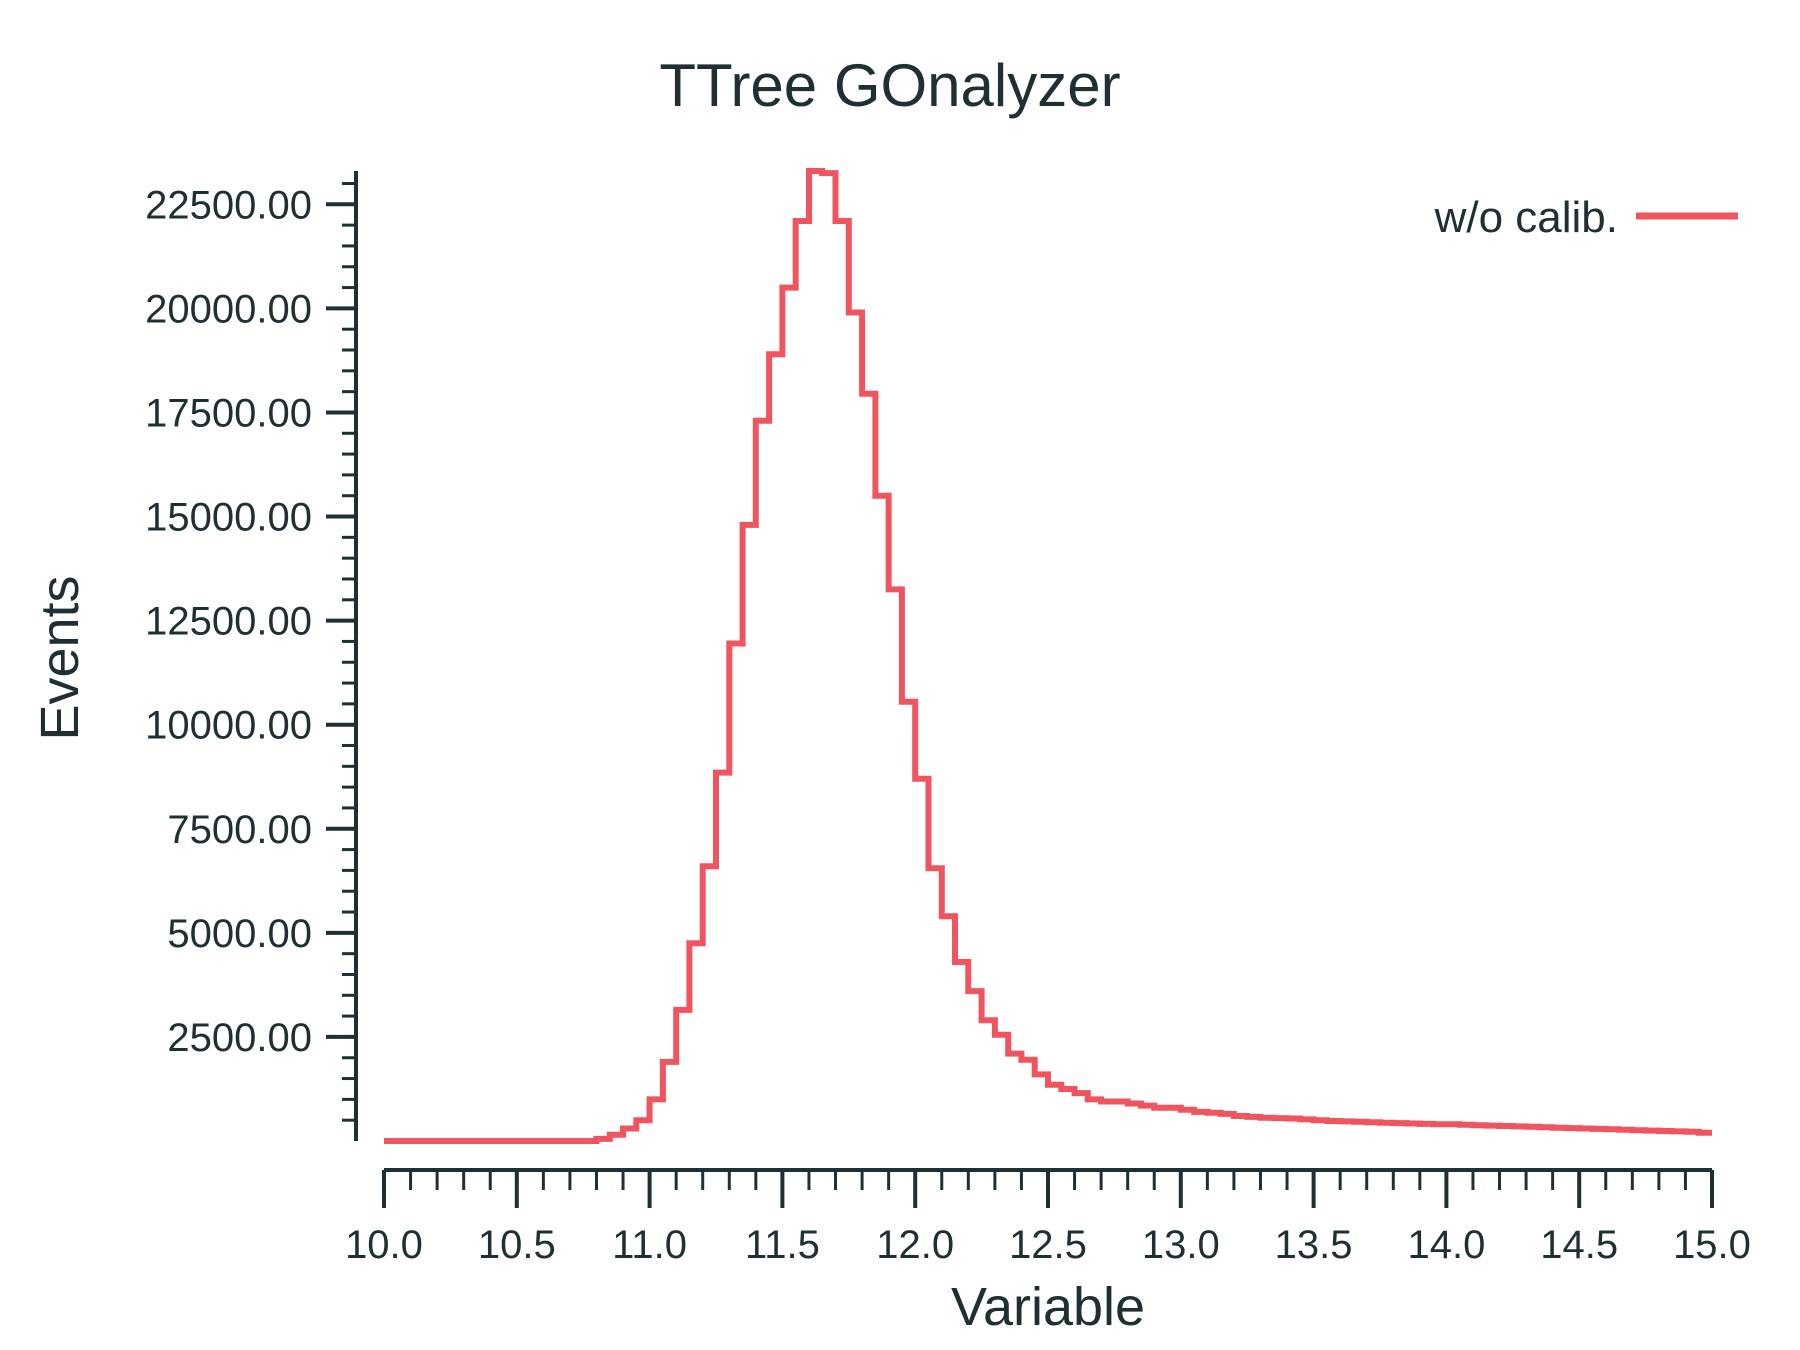 The image size is (1800, 1350). I want to click on y-tick-label: 12500.00, so click(228, 622).